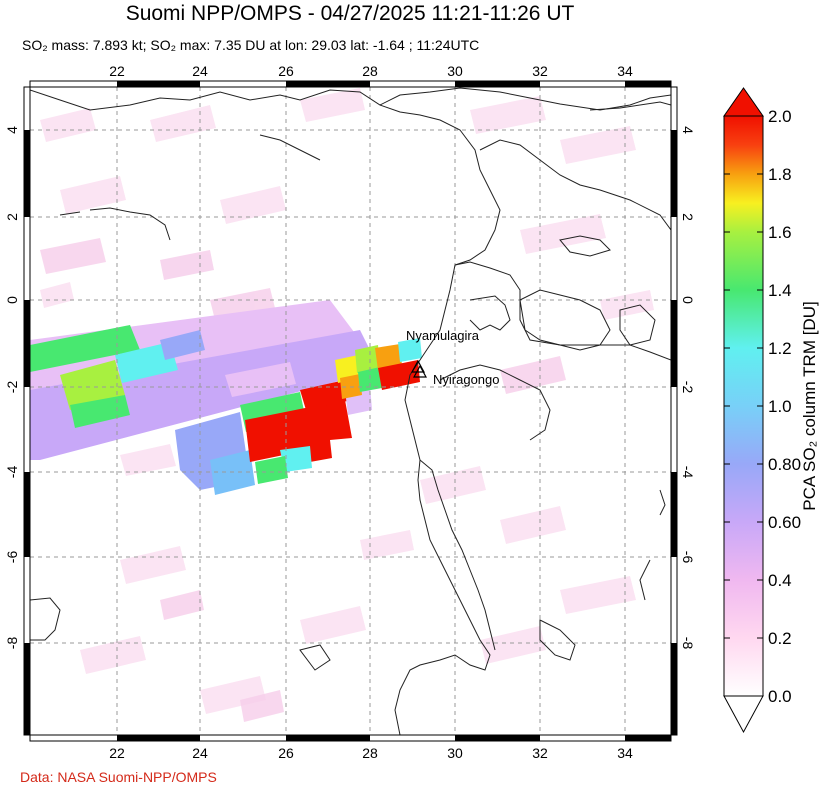  I want to click on lon-tick-bottom: 30, so click(455, 753).